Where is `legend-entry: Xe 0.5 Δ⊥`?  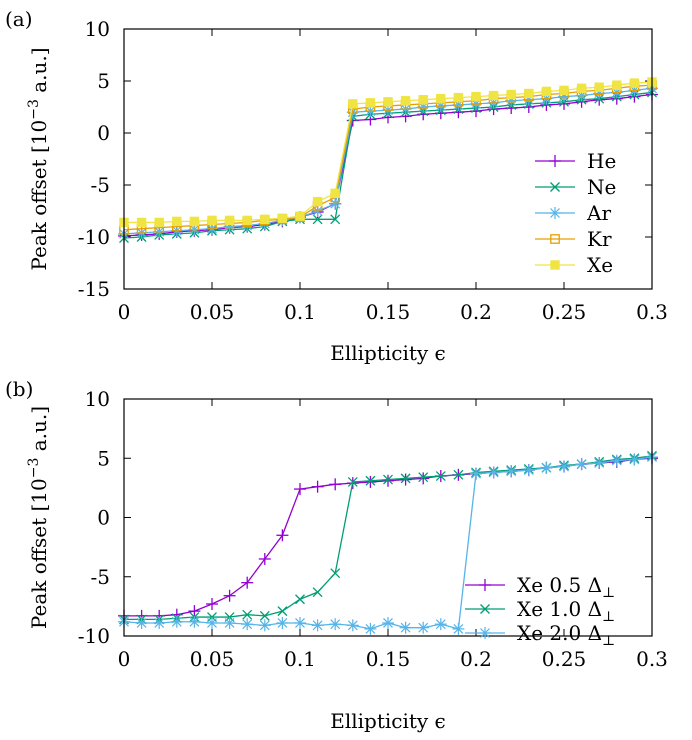
legend-entry: Xe 0.5 Δ⊥ is located at coordinates (540, 587).